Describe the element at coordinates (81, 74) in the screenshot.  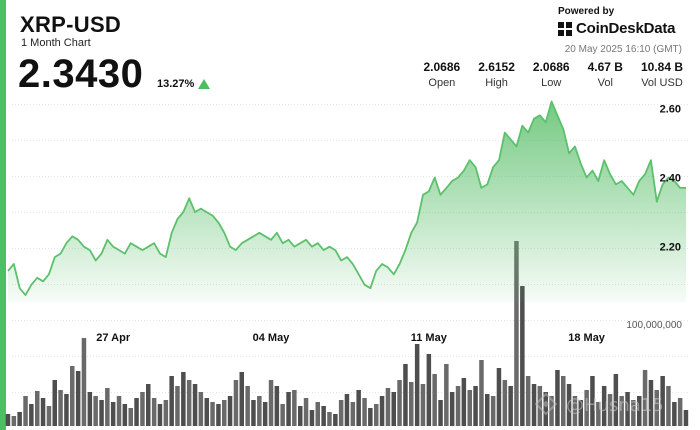
I see `current-price: 2.3430` at that location.